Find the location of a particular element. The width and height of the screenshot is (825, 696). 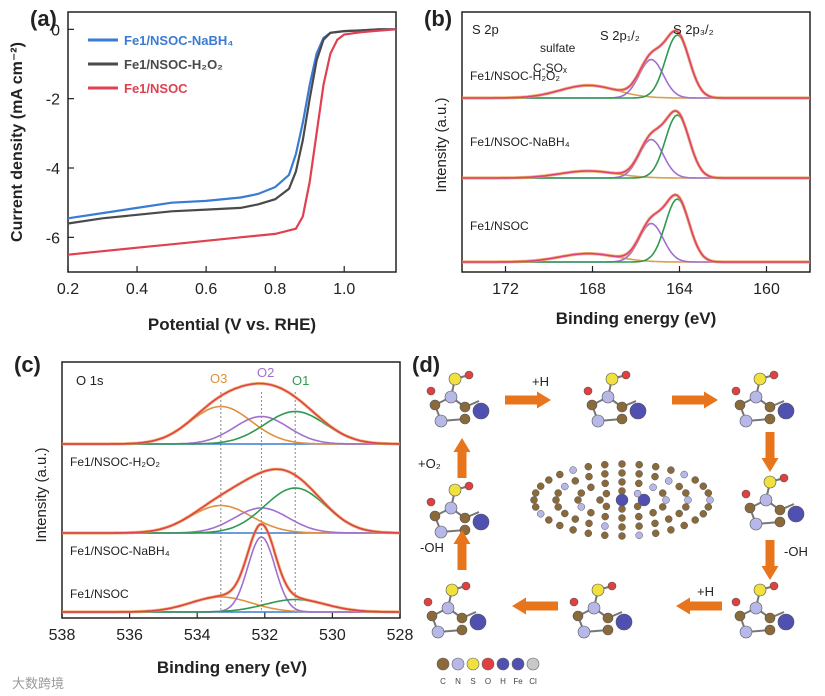

c-sample-label: Fe1/NSOC is located at coordinates (99, 594).